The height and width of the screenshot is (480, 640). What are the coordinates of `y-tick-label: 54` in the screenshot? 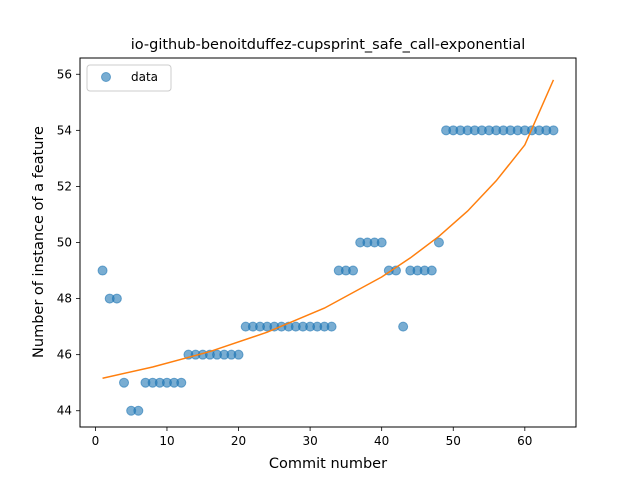 It's located at (64, 130).